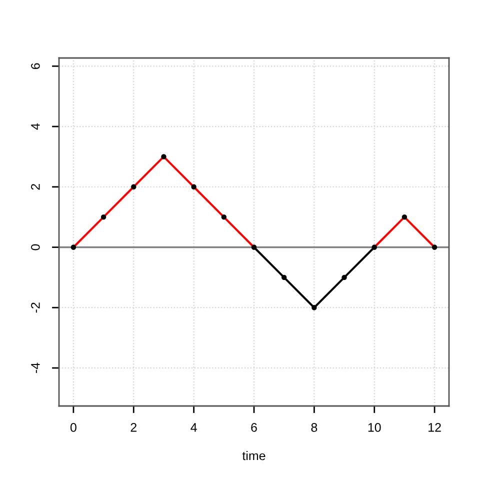  What do you see at coordinates (254, 427) in the screenshot?
I see `x-tick-label: 6` at bounding box center [254, 427].